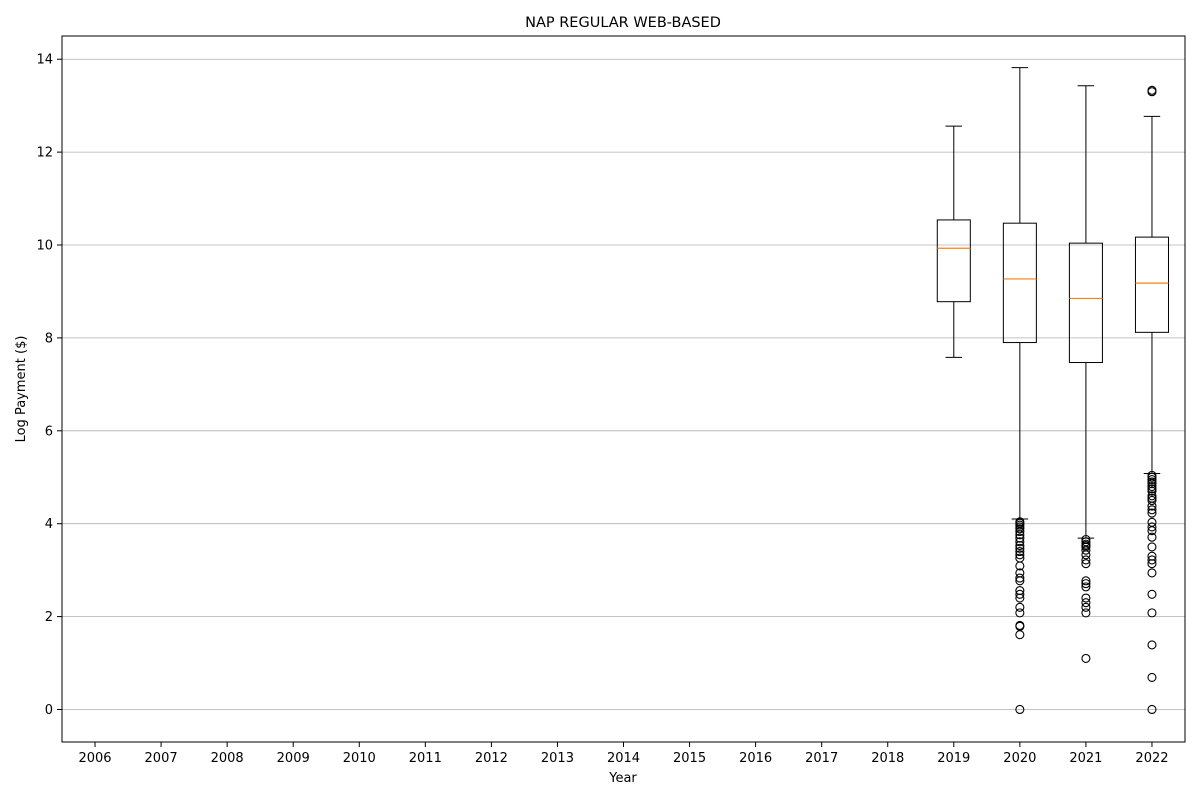 The height and width of the screenshot is (804, 1200). Describe the element at coordinates (622, 778) in the screenshot. I see `x-axis-label: Year` at that location.